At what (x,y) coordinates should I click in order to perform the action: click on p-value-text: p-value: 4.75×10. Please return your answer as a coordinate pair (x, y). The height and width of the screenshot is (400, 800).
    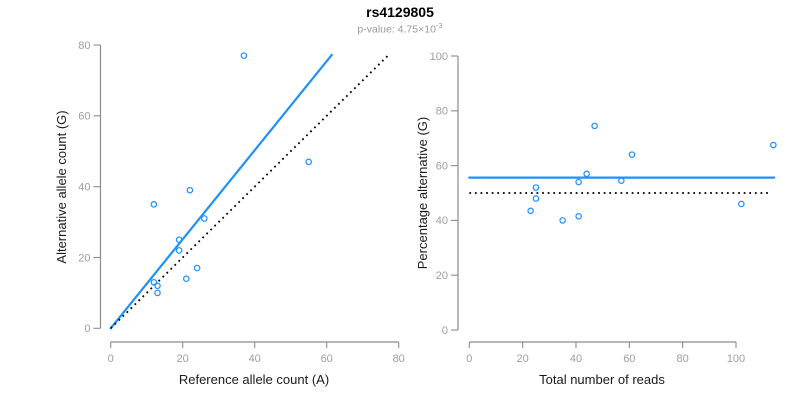
    Looking at the image, I should click on (396, 29).